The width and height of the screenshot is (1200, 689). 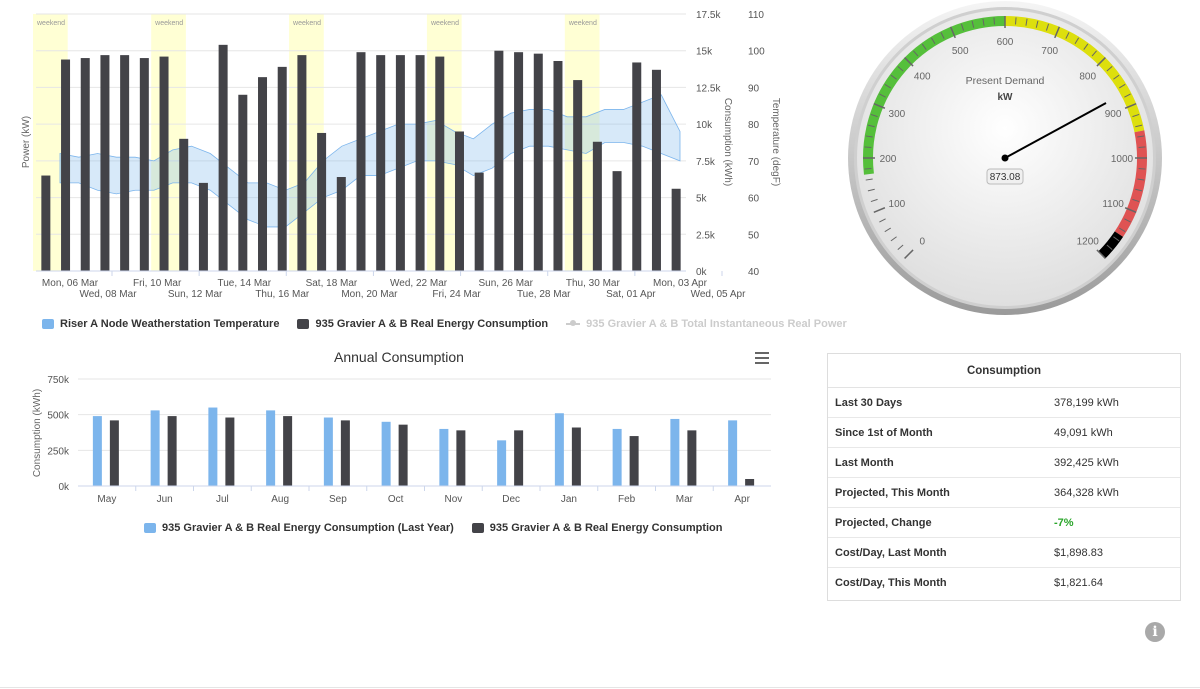 What do you see at coordinates (573, 323) in the screenshot?
I see `legend-swatch-power` at bounding box center [573, 323].